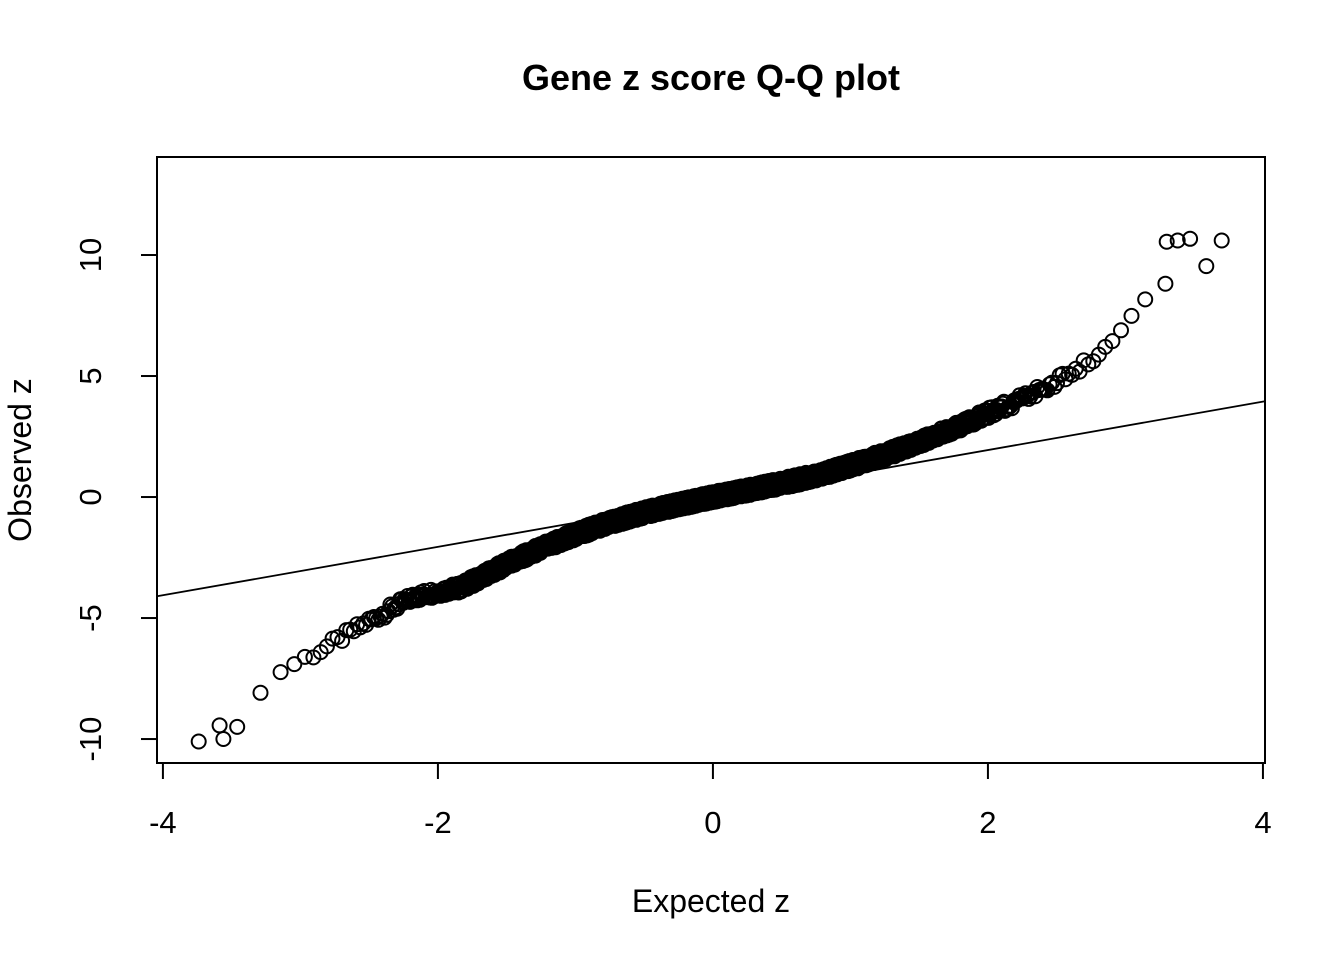  I want to click on x-axis-title: Expected z, so click(711, 901).